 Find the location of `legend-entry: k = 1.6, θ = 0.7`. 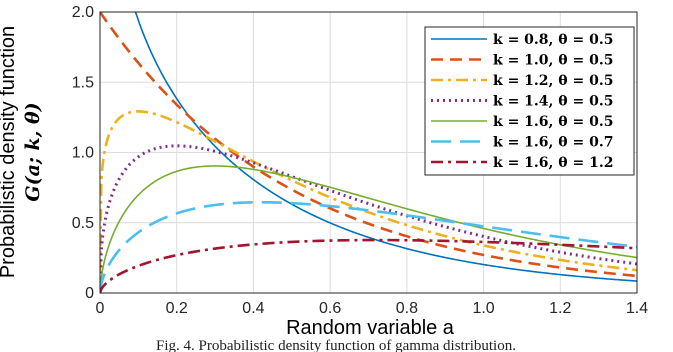

legend-entry: k = 1.6, θ = 0.7 is located at coordinates (553, 143).